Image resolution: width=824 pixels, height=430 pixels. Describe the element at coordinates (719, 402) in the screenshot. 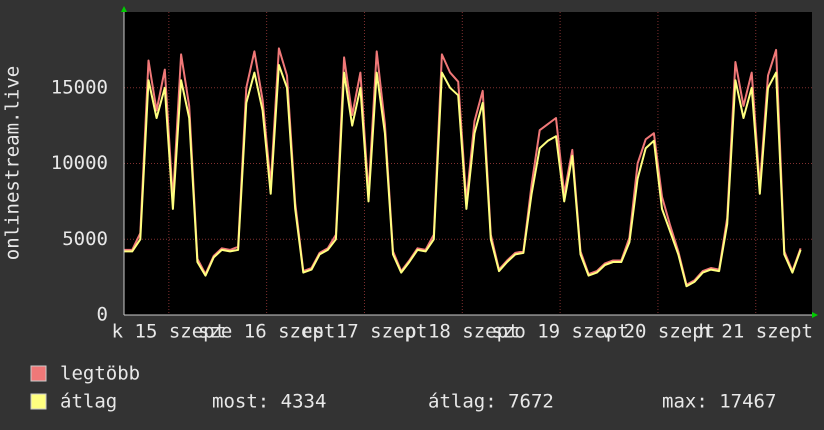

I see `stat-label: max: 17467` at that location.